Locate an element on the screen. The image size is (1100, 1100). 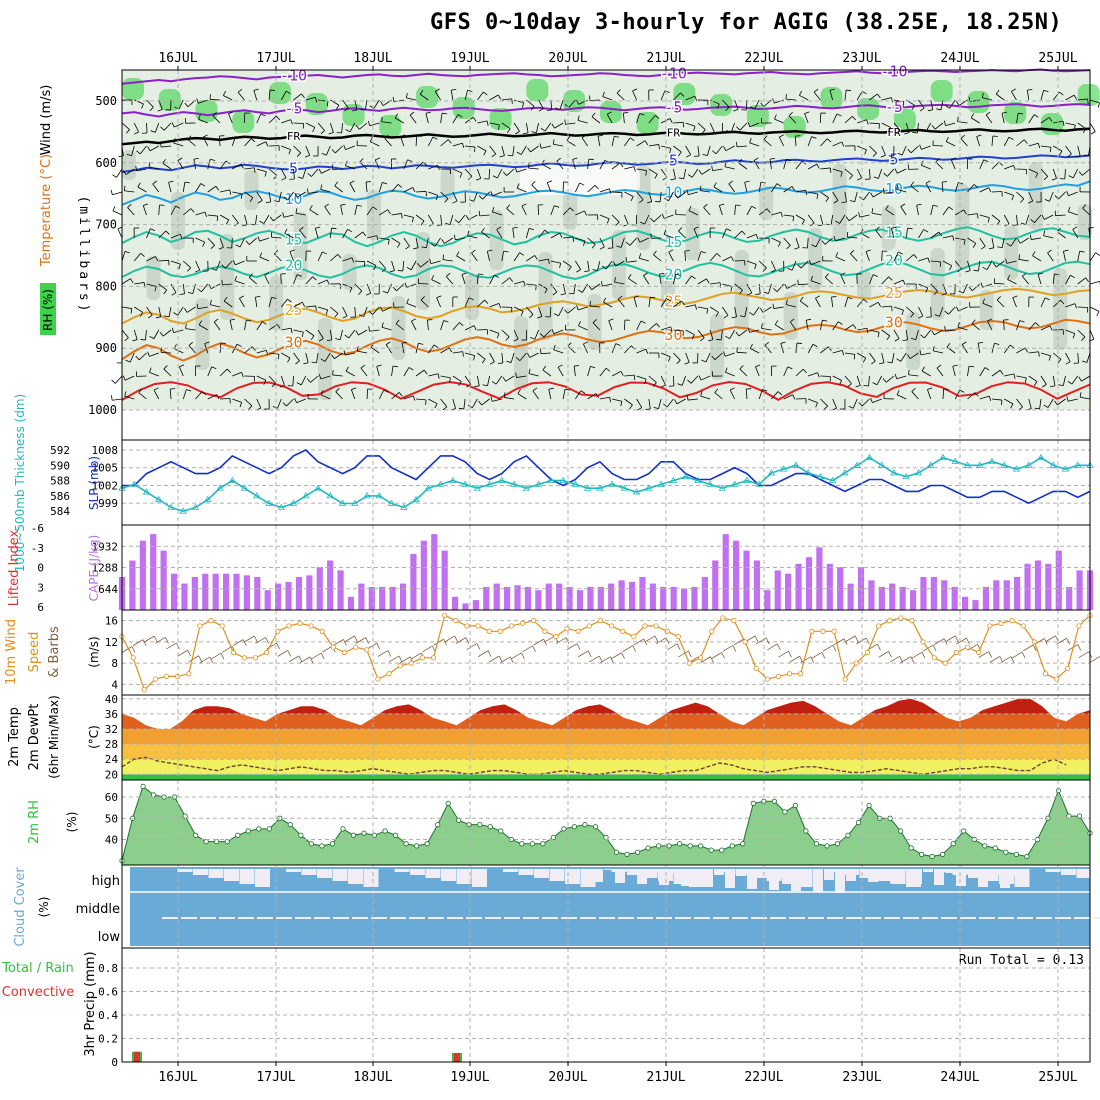
top-date-label: 21JUL is located at coordinates (665, 58).